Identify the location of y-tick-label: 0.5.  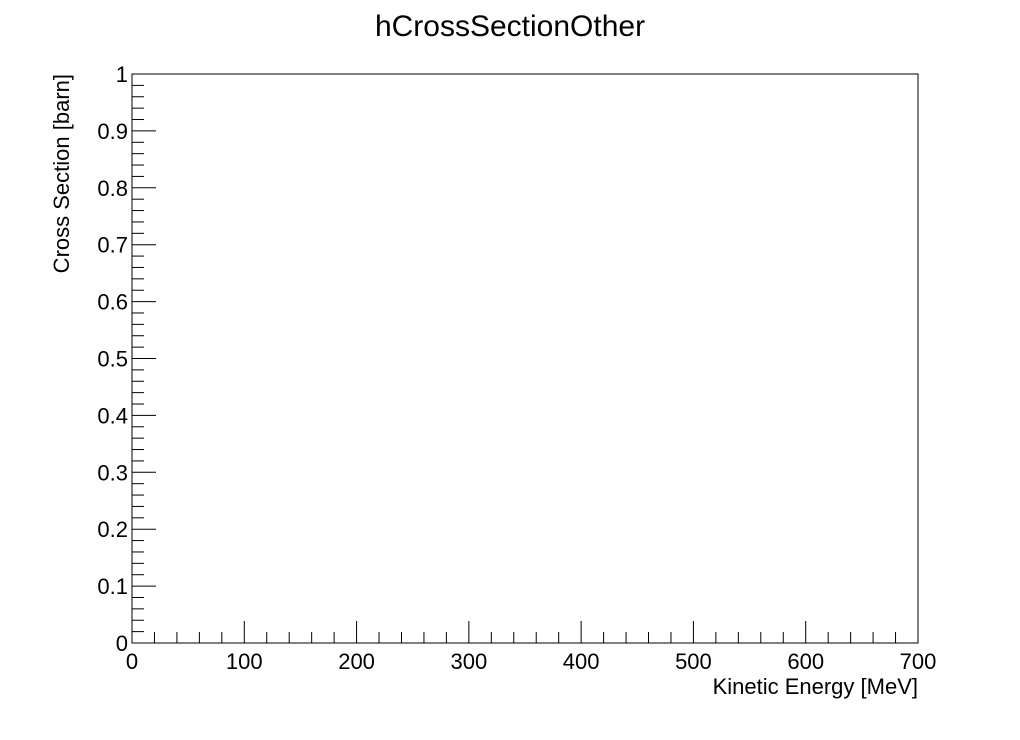
(112, 359).